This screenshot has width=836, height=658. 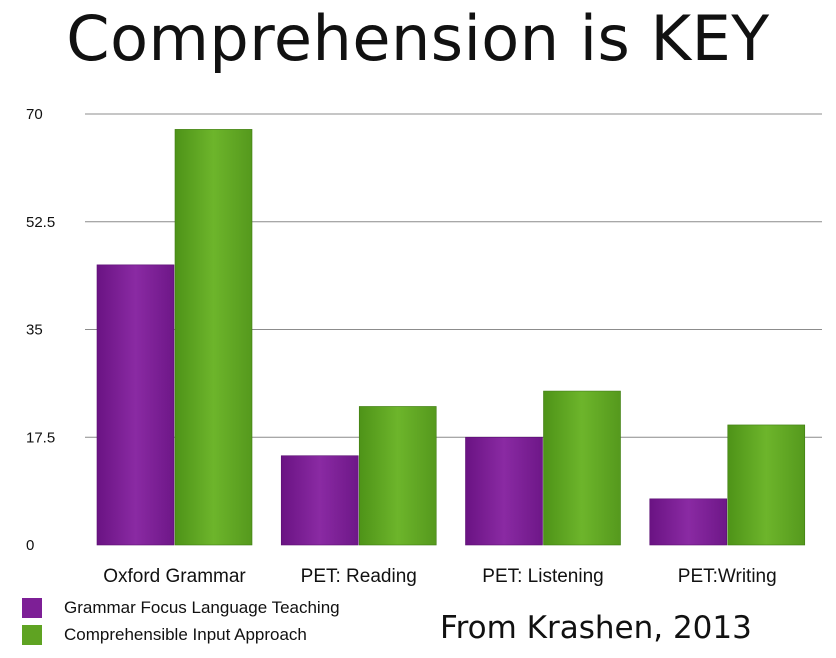 I want to click on y-tick-label: 17.5, so click(x=40, y=437).